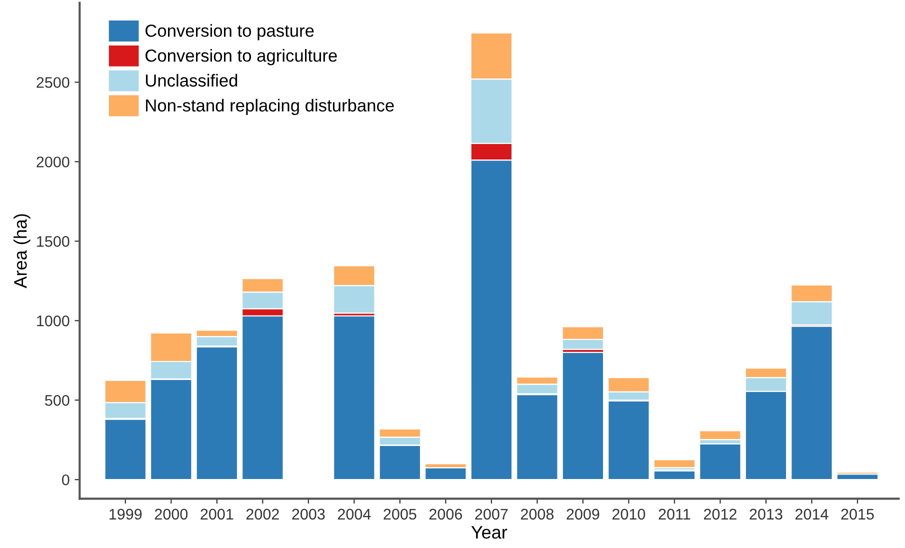 This screenshot has width=905, height=548. What do you see at coordinates (629, 514) in the screenshot?
I see `x-tick-label: 2010` at bounding box center [629, 514].